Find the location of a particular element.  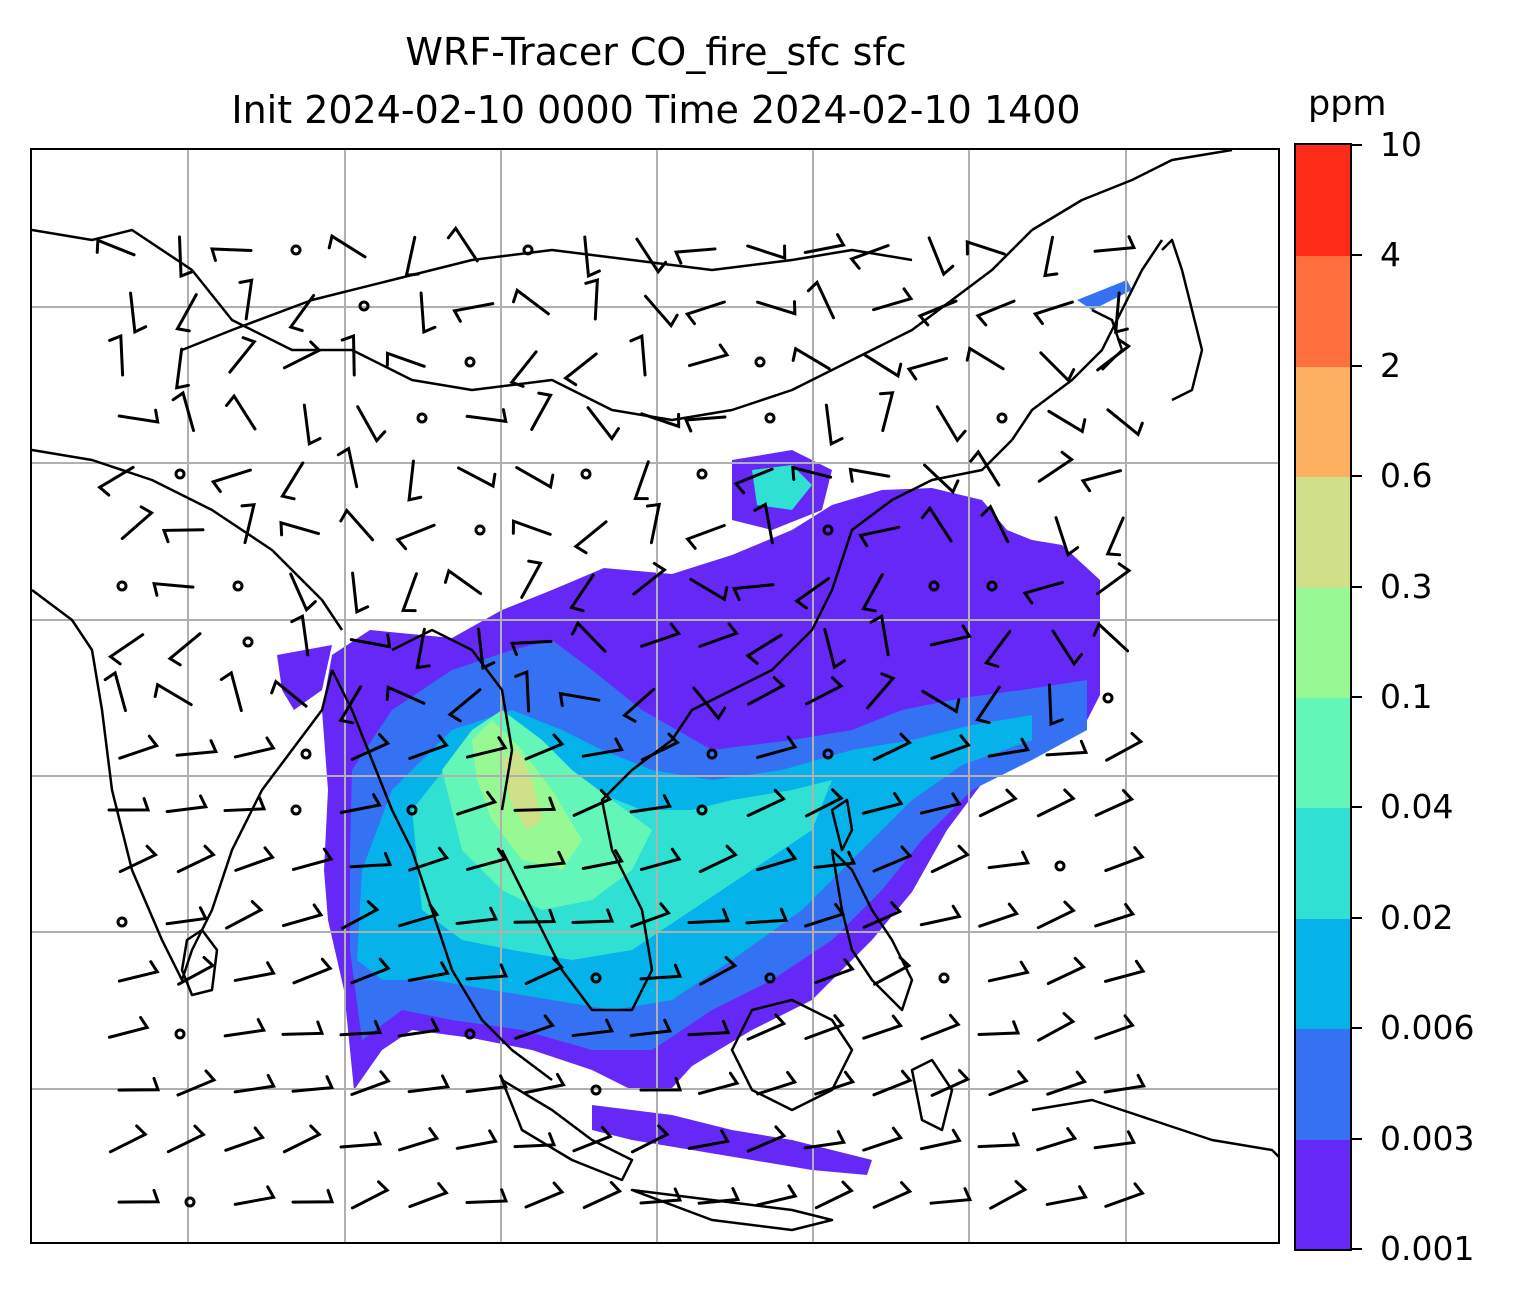

plume-south is located at coordinates (732, 1140).